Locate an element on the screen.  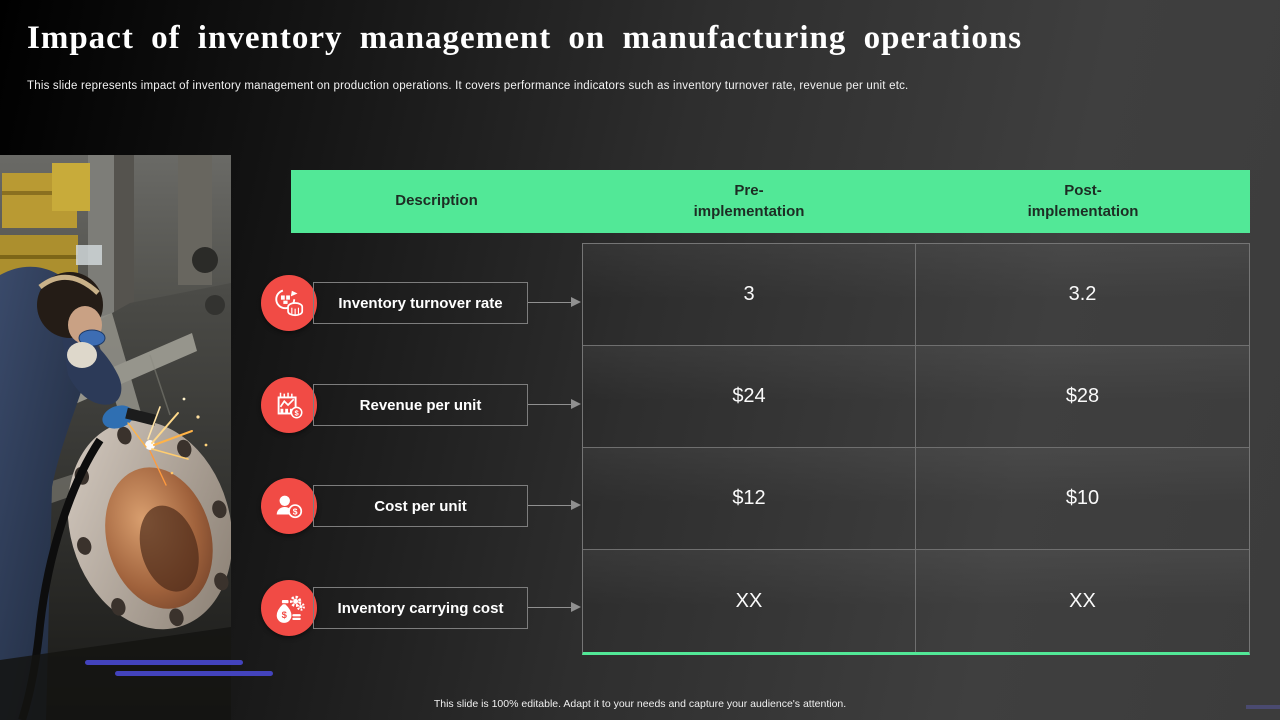
table-header-post-implementation: Post- implementation is located at coordinates (1083, 201).